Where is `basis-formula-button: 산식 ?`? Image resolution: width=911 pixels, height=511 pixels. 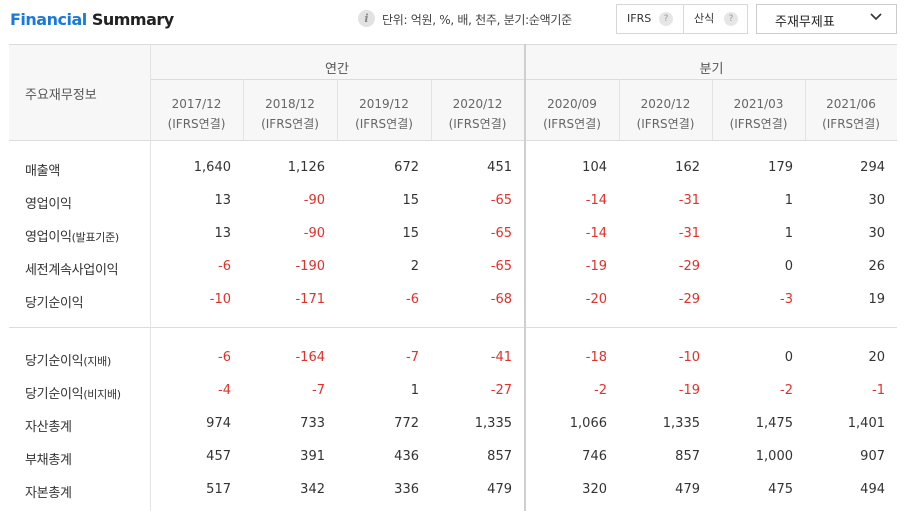
basis-formula-button: 산식 ? is located at coordinates (715, 19).